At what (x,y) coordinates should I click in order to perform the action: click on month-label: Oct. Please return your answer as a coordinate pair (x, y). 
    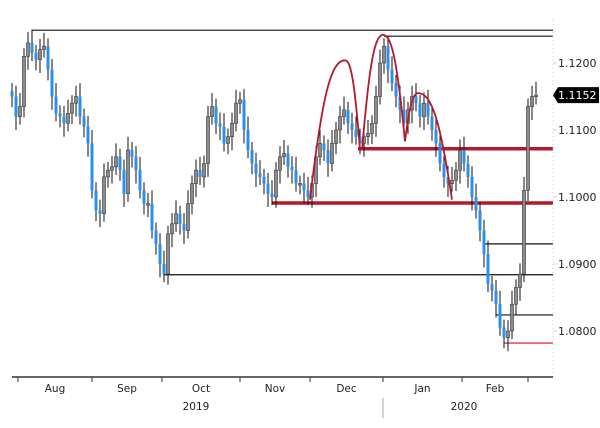
    Looking at the image, I should click on (201, 389).